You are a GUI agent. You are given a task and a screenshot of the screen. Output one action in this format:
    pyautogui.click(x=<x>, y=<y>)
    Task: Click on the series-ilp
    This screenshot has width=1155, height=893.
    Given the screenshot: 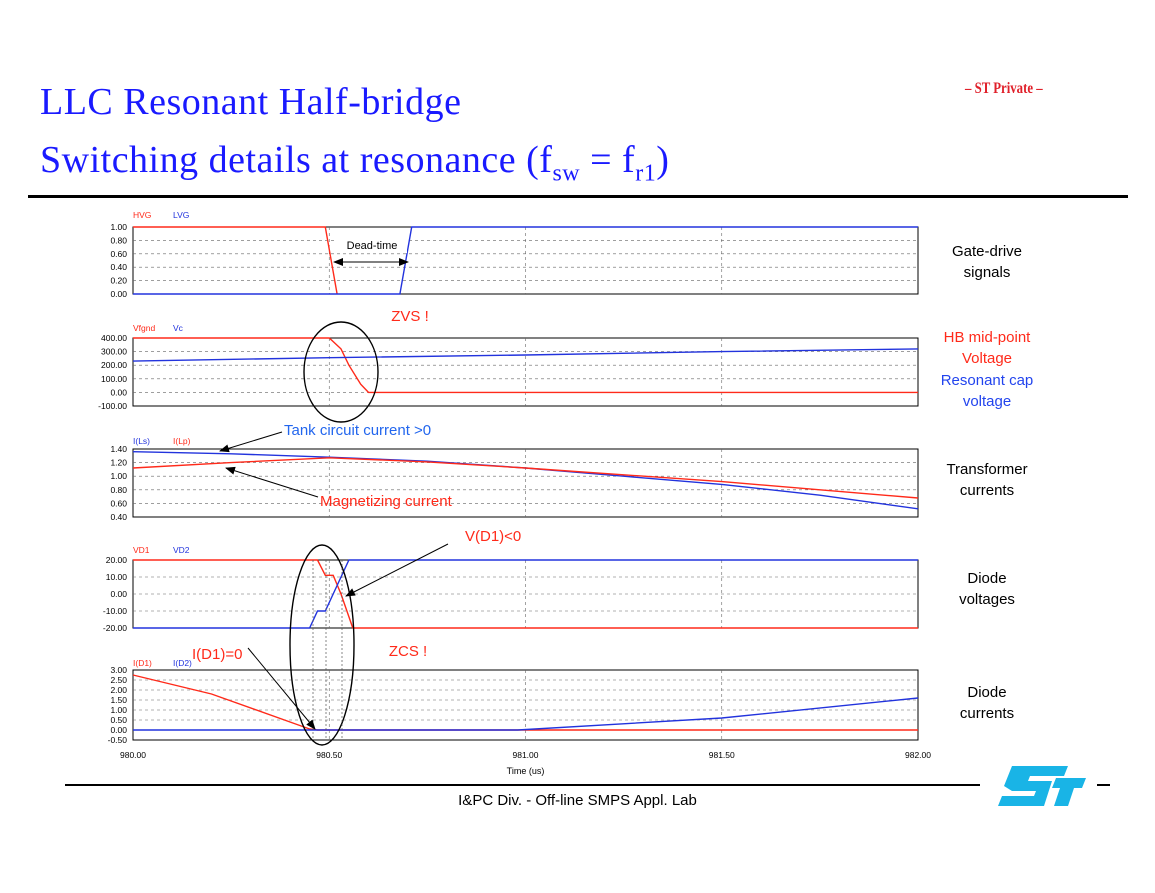 What is the action you would take?
    pyautogui.click(x=525, y=478)
    